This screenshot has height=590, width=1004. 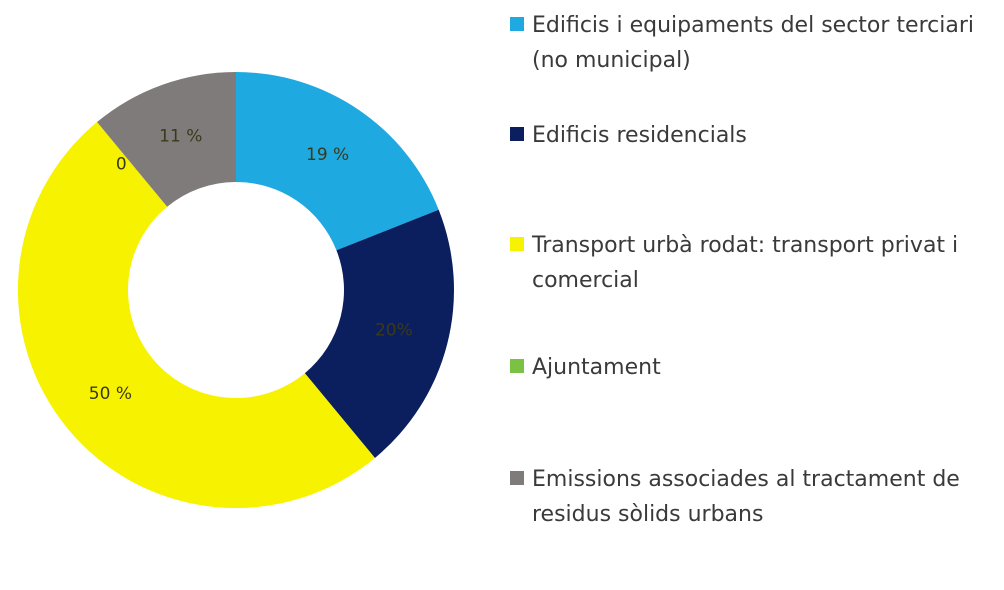 What do you see at coordinates (180, 137) in the screenshot?
I see `data-label: 11 %` at bounding box center [180, 137].